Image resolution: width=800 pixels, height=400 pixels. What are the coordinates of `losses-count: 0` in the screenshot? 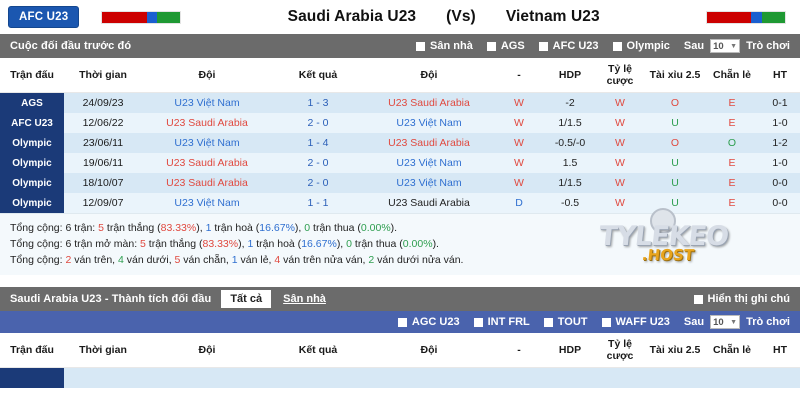 It's located at (307, 228).